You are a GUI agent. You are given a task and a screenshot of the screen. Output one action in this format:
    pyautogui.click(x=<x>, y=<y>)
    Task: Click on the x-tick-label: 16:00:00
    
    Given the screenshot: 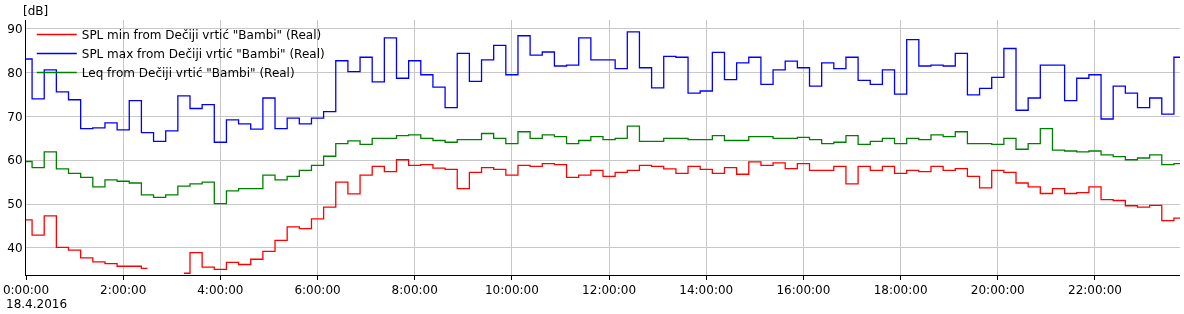 What is the action you would take?
    pyautogui.click(x=803, y=290)
    